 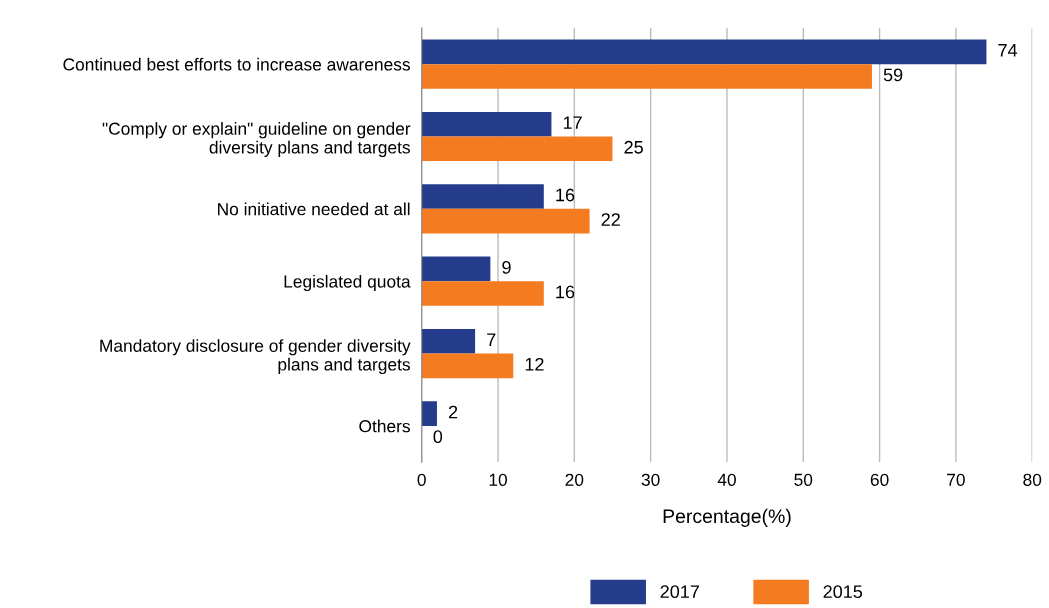 What do you see at coordinates (438, 437) in the screenshot?
I see `data-label: 0` at bounding box center [438, 437].